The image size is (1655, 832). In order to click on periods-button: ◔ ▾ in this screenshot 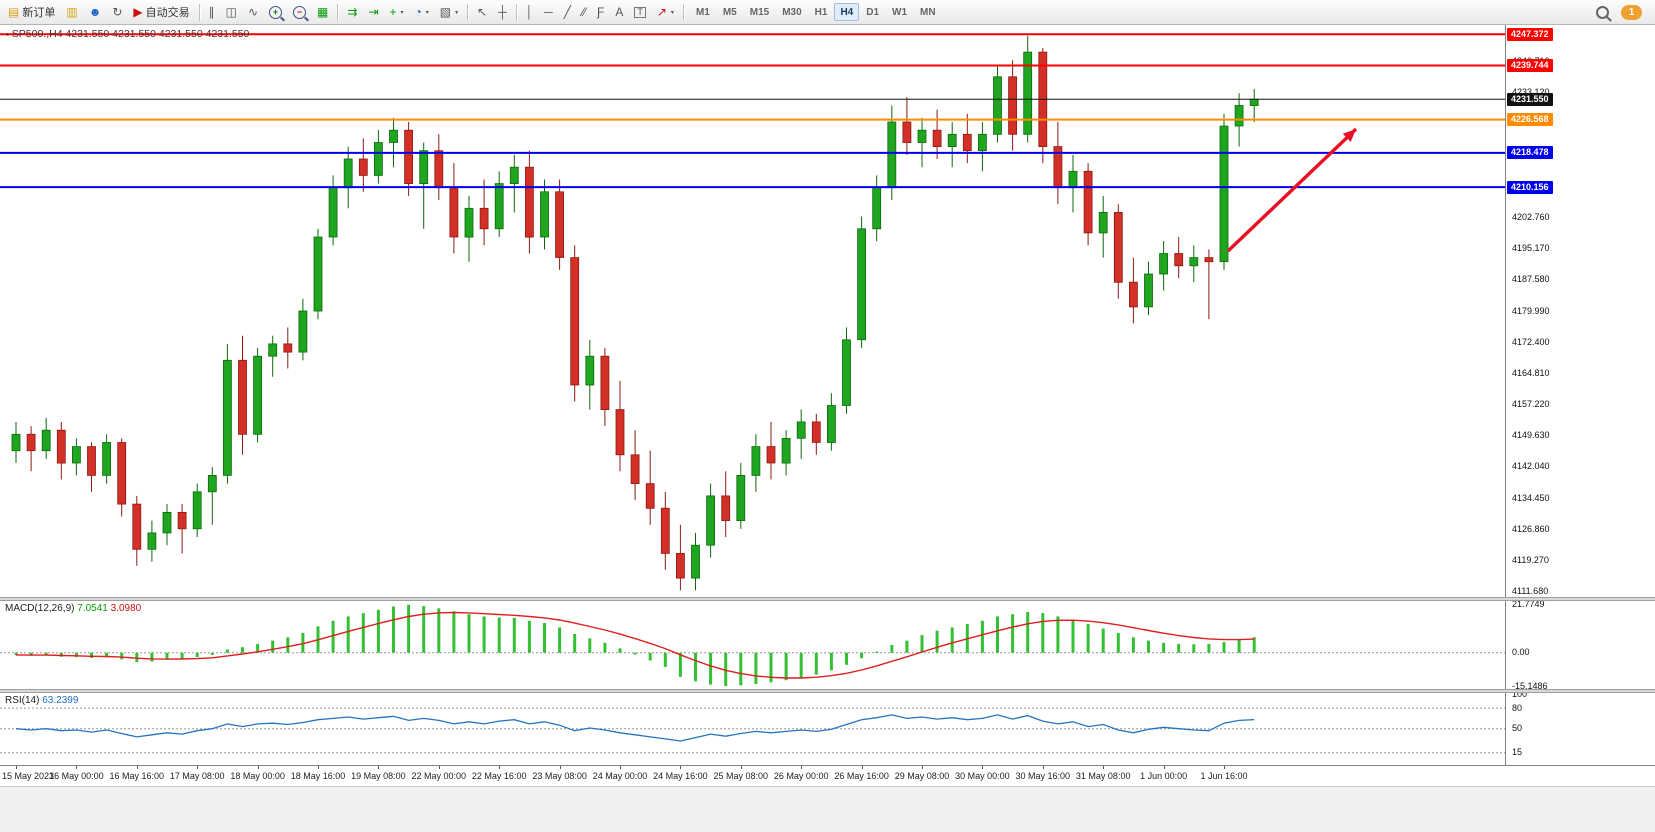, I will do `click(422, 12)`.